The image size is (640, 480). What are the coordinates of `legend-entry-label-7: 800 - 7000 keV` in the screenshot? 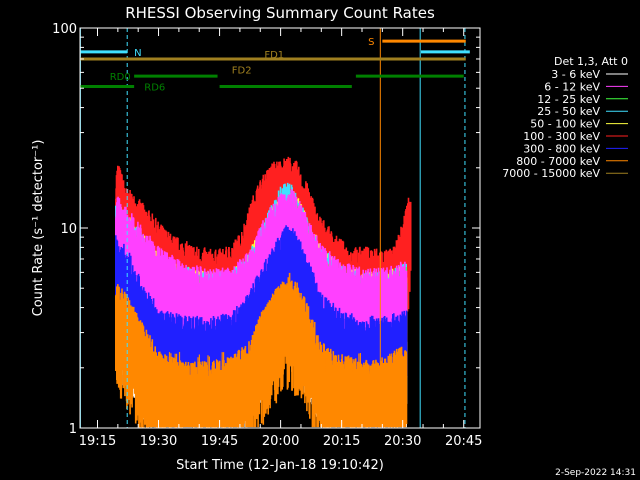 It's located at (558, 161).